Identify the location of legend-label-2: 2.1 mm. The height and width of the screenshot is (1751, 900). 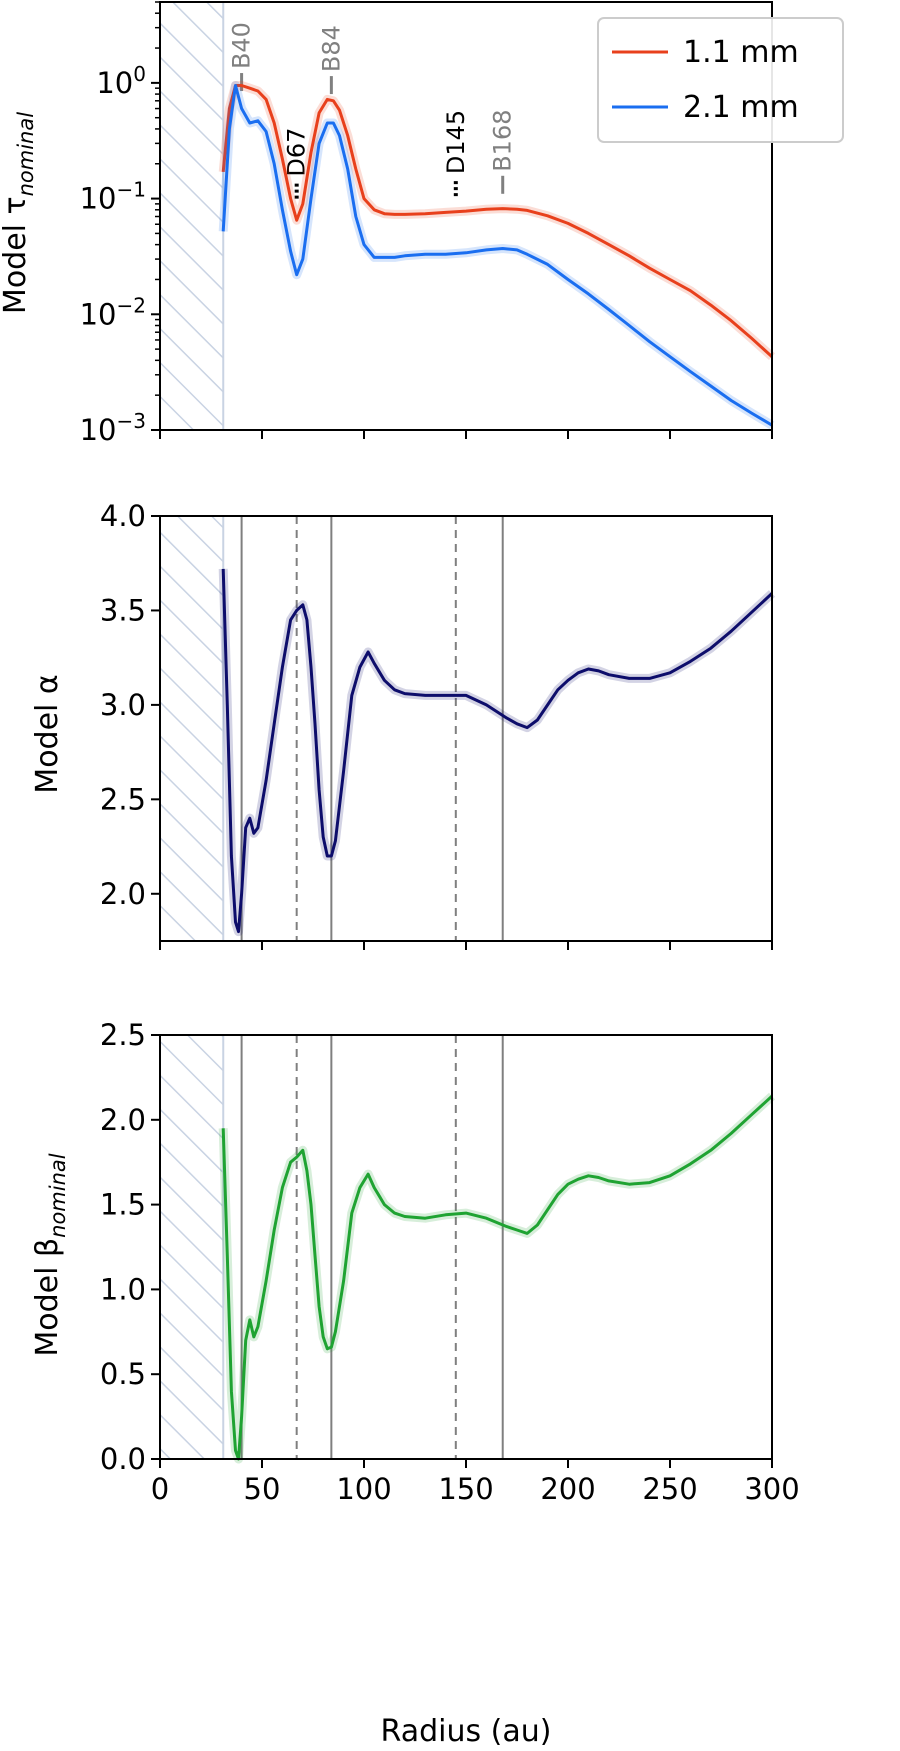
(741, 107).